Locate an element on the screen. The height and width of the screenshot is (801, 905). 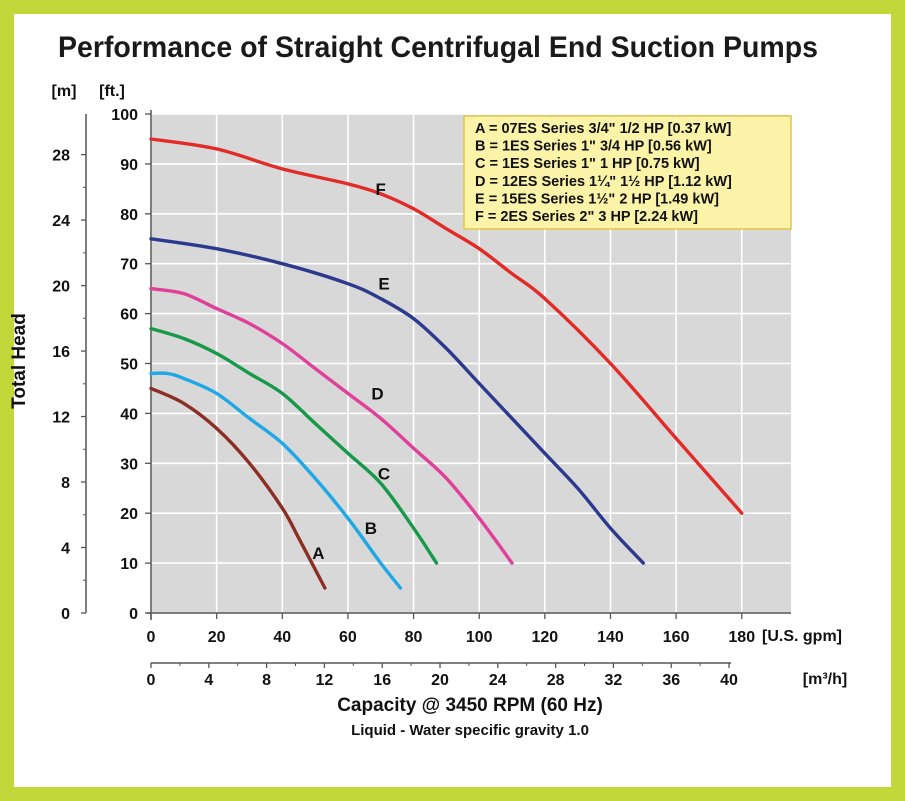
legend-background is located at coordinates (627, 172).